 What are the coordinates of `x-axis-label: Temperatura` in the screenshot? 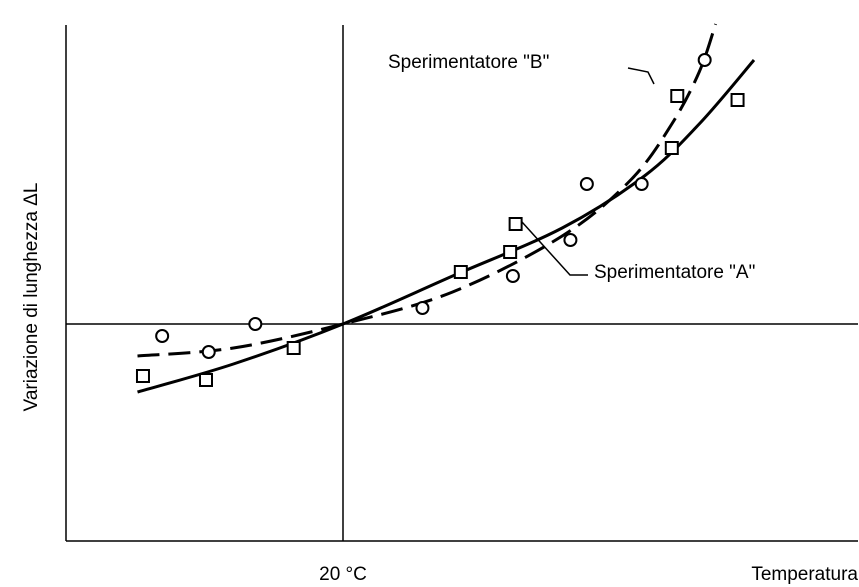 It's located at (804, 574).